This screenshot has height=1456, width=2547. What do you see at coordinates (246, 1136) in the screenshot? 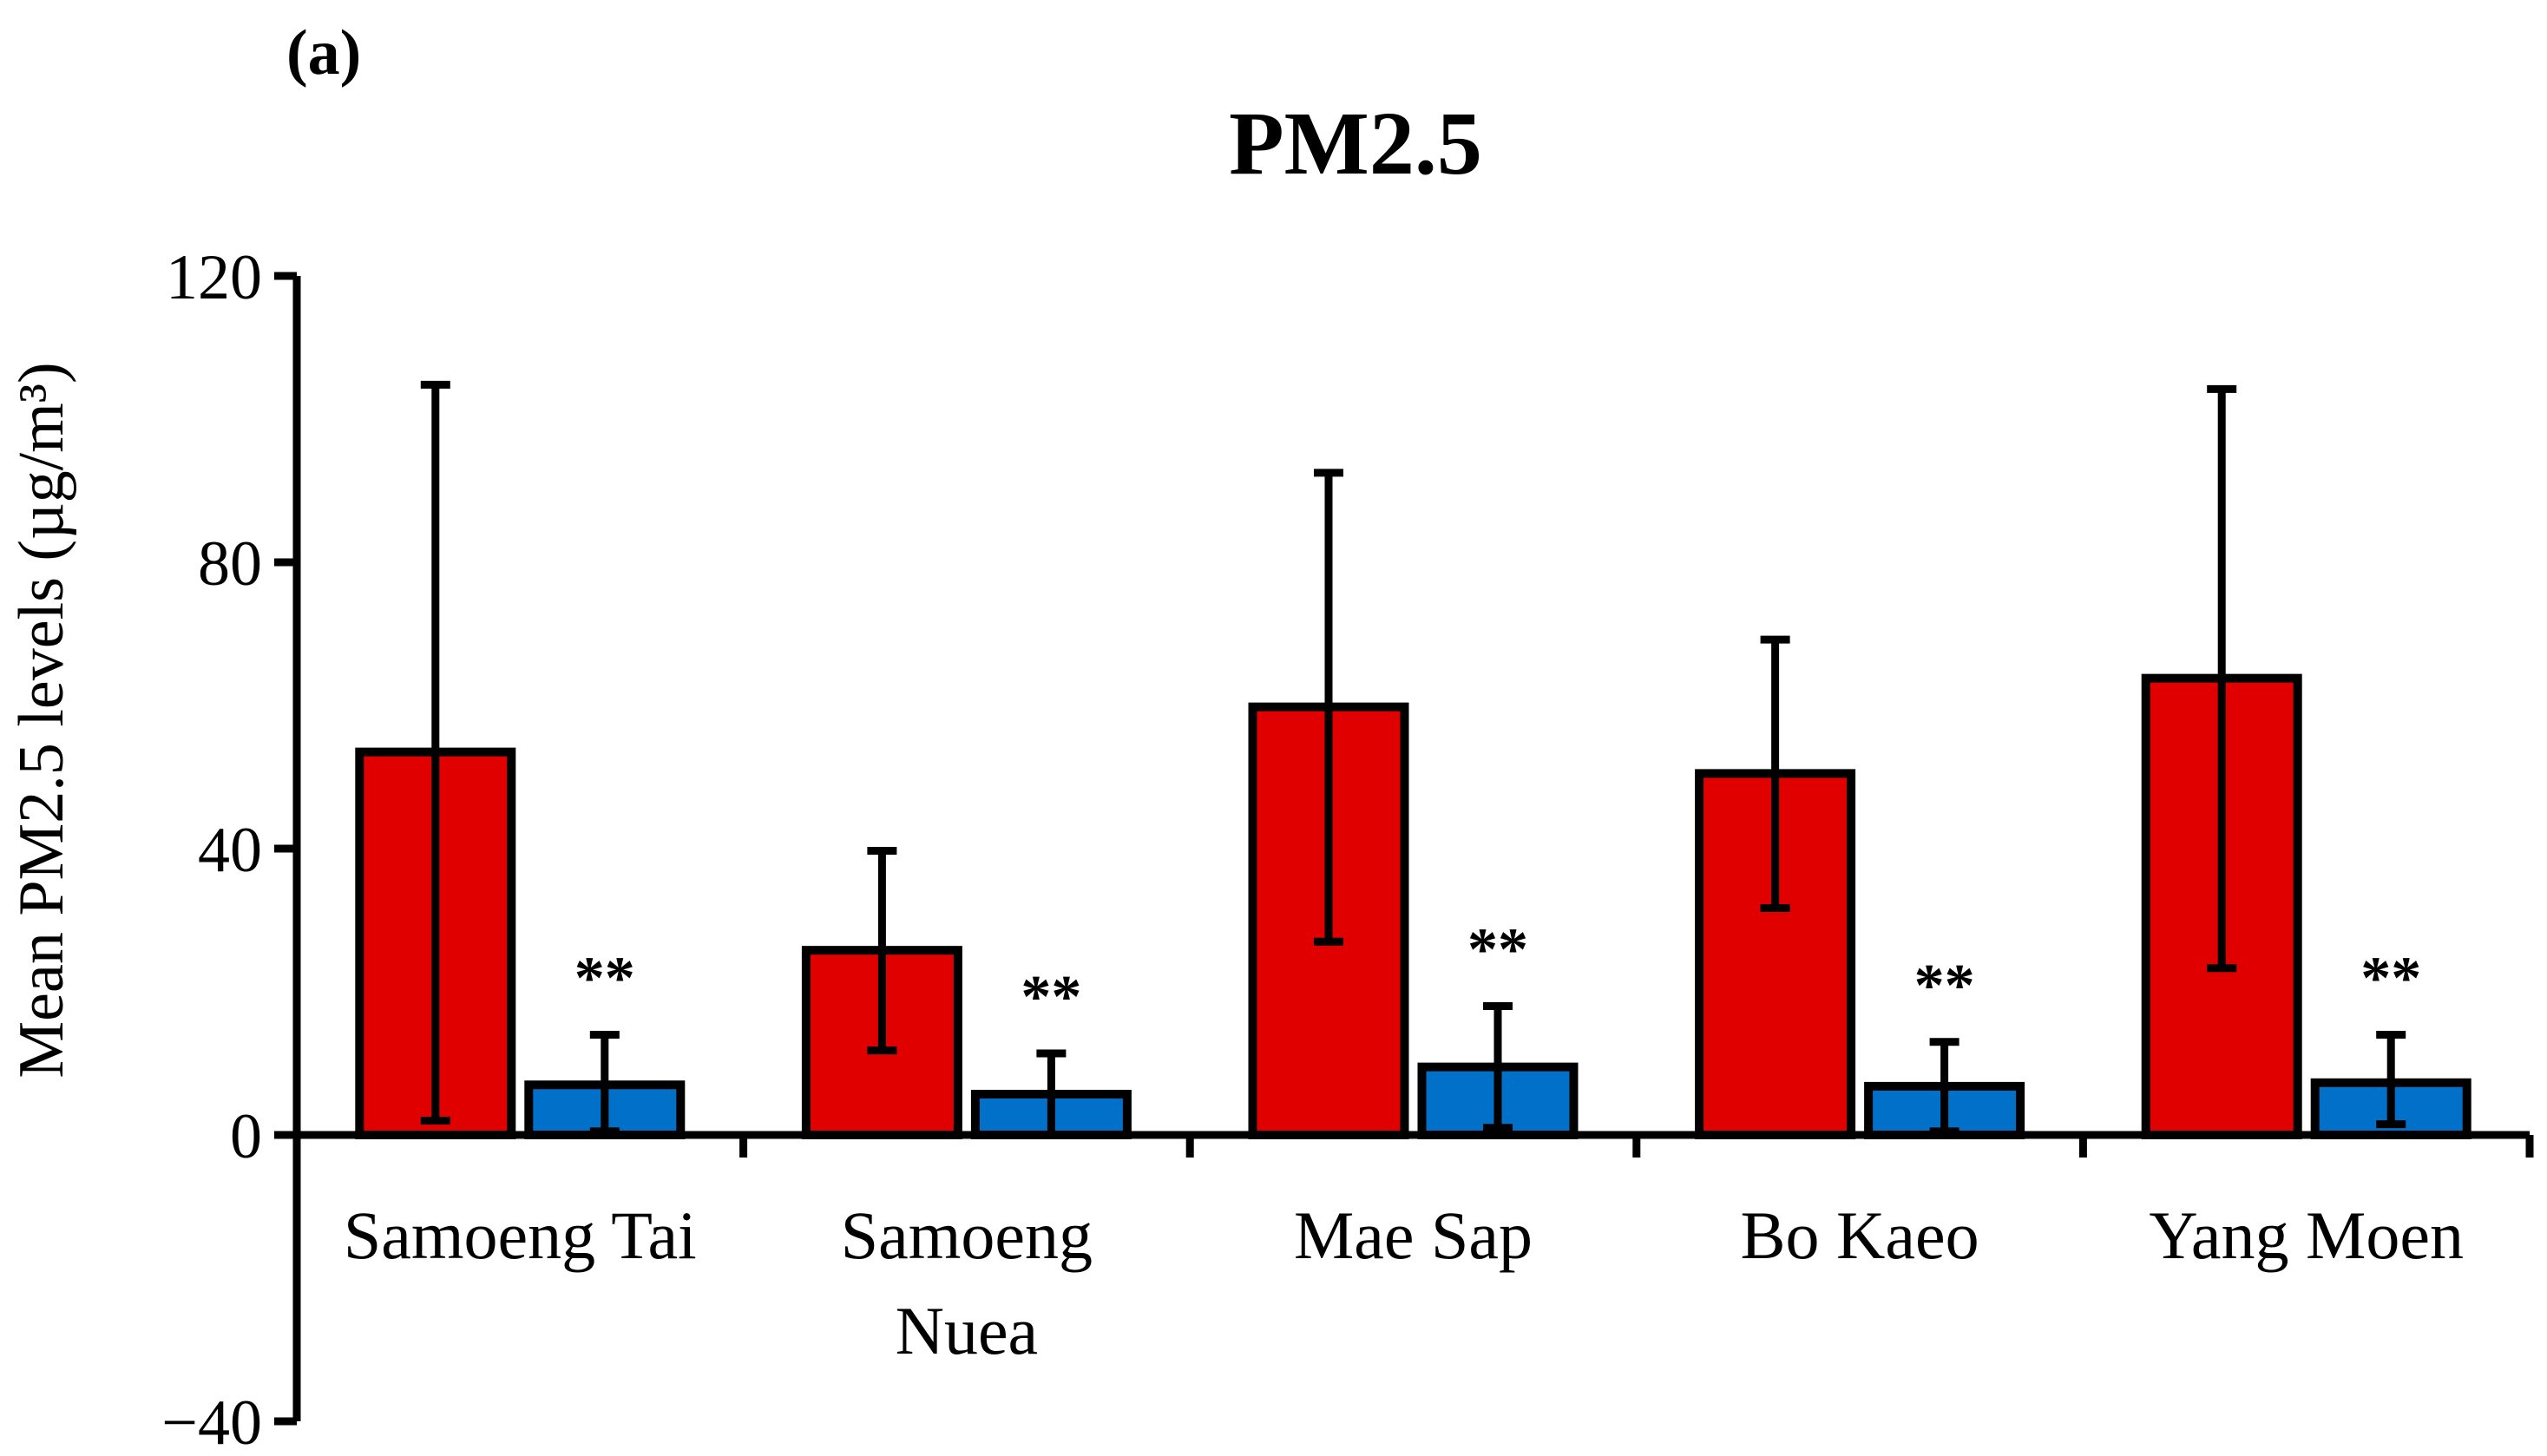
I see `y-tick-label: 0` at bounding box center [246, 1136].